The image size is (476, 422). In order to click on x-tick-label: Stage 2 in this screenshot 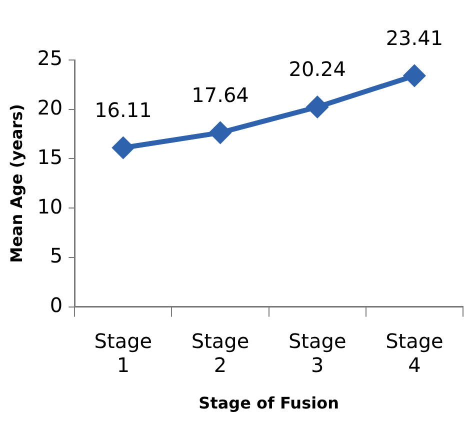, I will do `click(220, 353)`.